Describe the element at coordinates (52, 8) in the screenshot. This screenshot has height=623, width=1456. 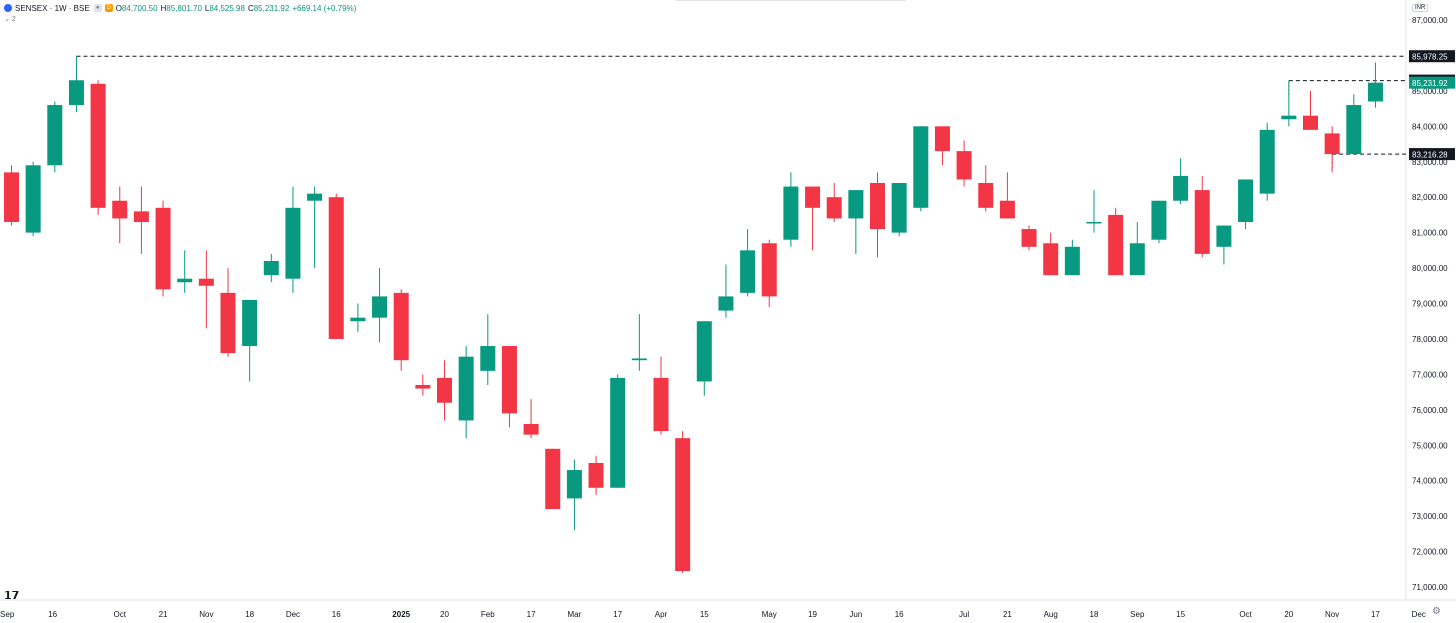
I see `symbol-label: SENSEX · 1W · BSE` at that location.